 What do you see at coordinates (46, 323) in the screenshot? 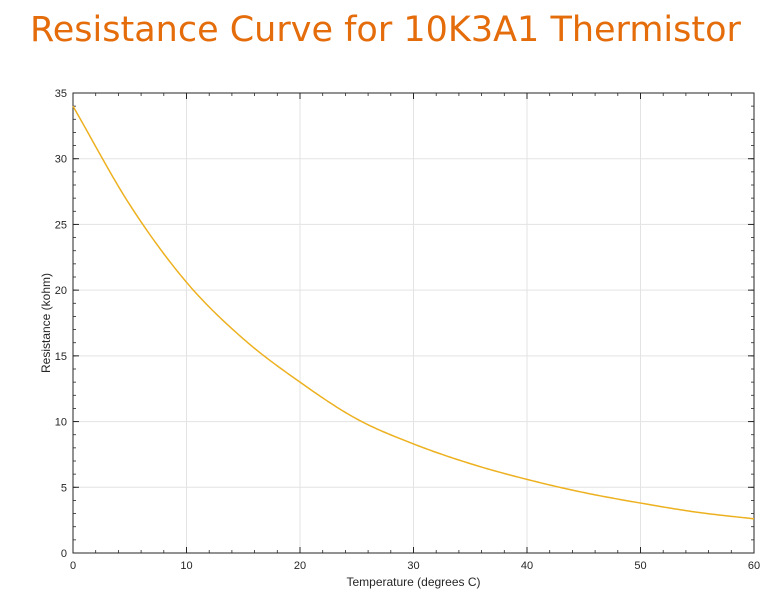
I see `y-axis-label: Resistance (kohm)` at bounding box center [46, 323].